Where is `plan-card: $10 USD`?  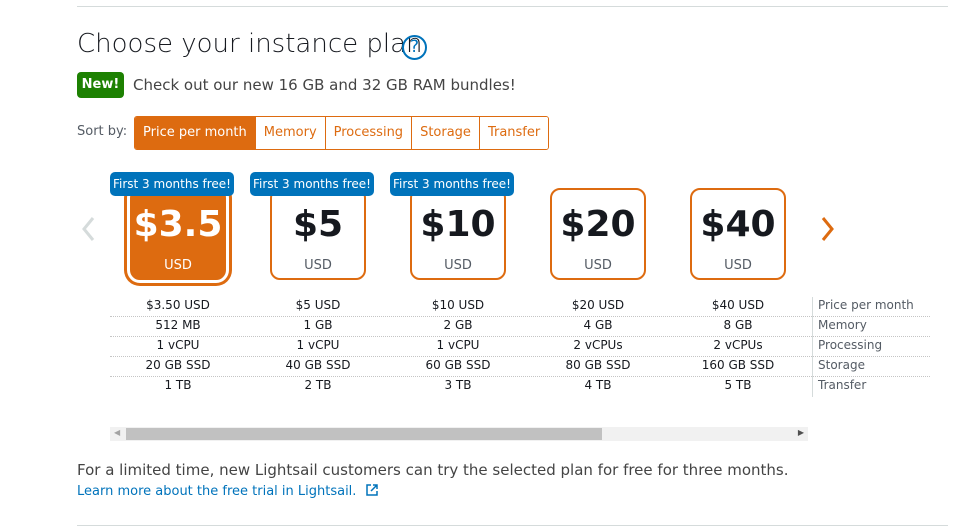
plan-card: $10 USD is located at coordinates (458, 234).